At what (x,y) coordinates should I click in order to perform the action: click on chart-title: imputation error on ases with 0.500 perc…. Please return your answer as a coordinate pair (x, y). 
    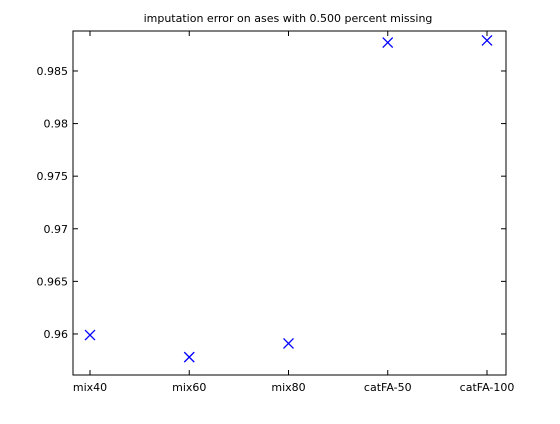
    Looking at the image, I should click on (288, 18).